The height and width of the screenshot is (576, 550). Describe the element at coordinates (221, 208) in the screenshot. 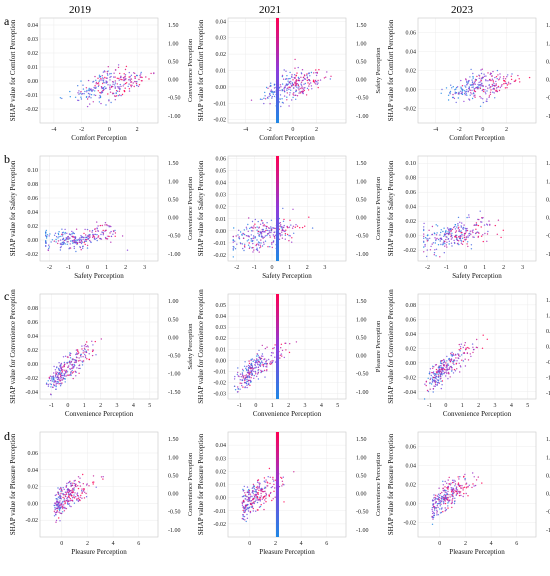

I see `y-tick-label: 0.02` at that location.